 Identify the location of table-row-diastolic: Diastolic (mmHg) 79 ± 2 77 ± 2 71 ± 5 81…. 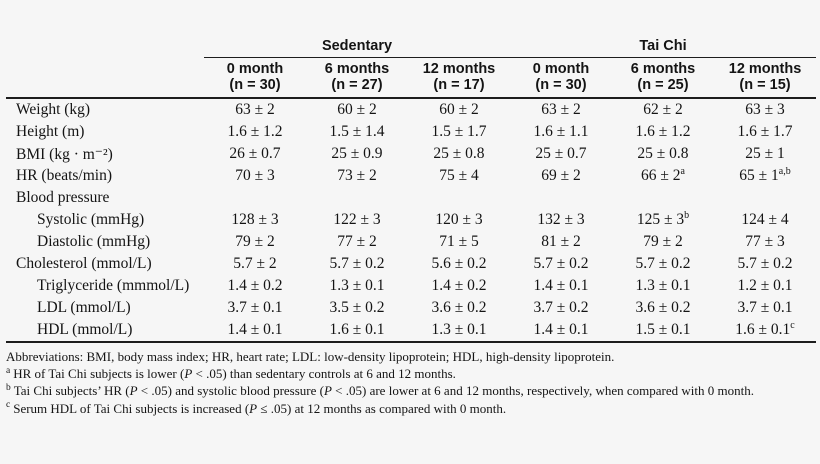
(411, 242).